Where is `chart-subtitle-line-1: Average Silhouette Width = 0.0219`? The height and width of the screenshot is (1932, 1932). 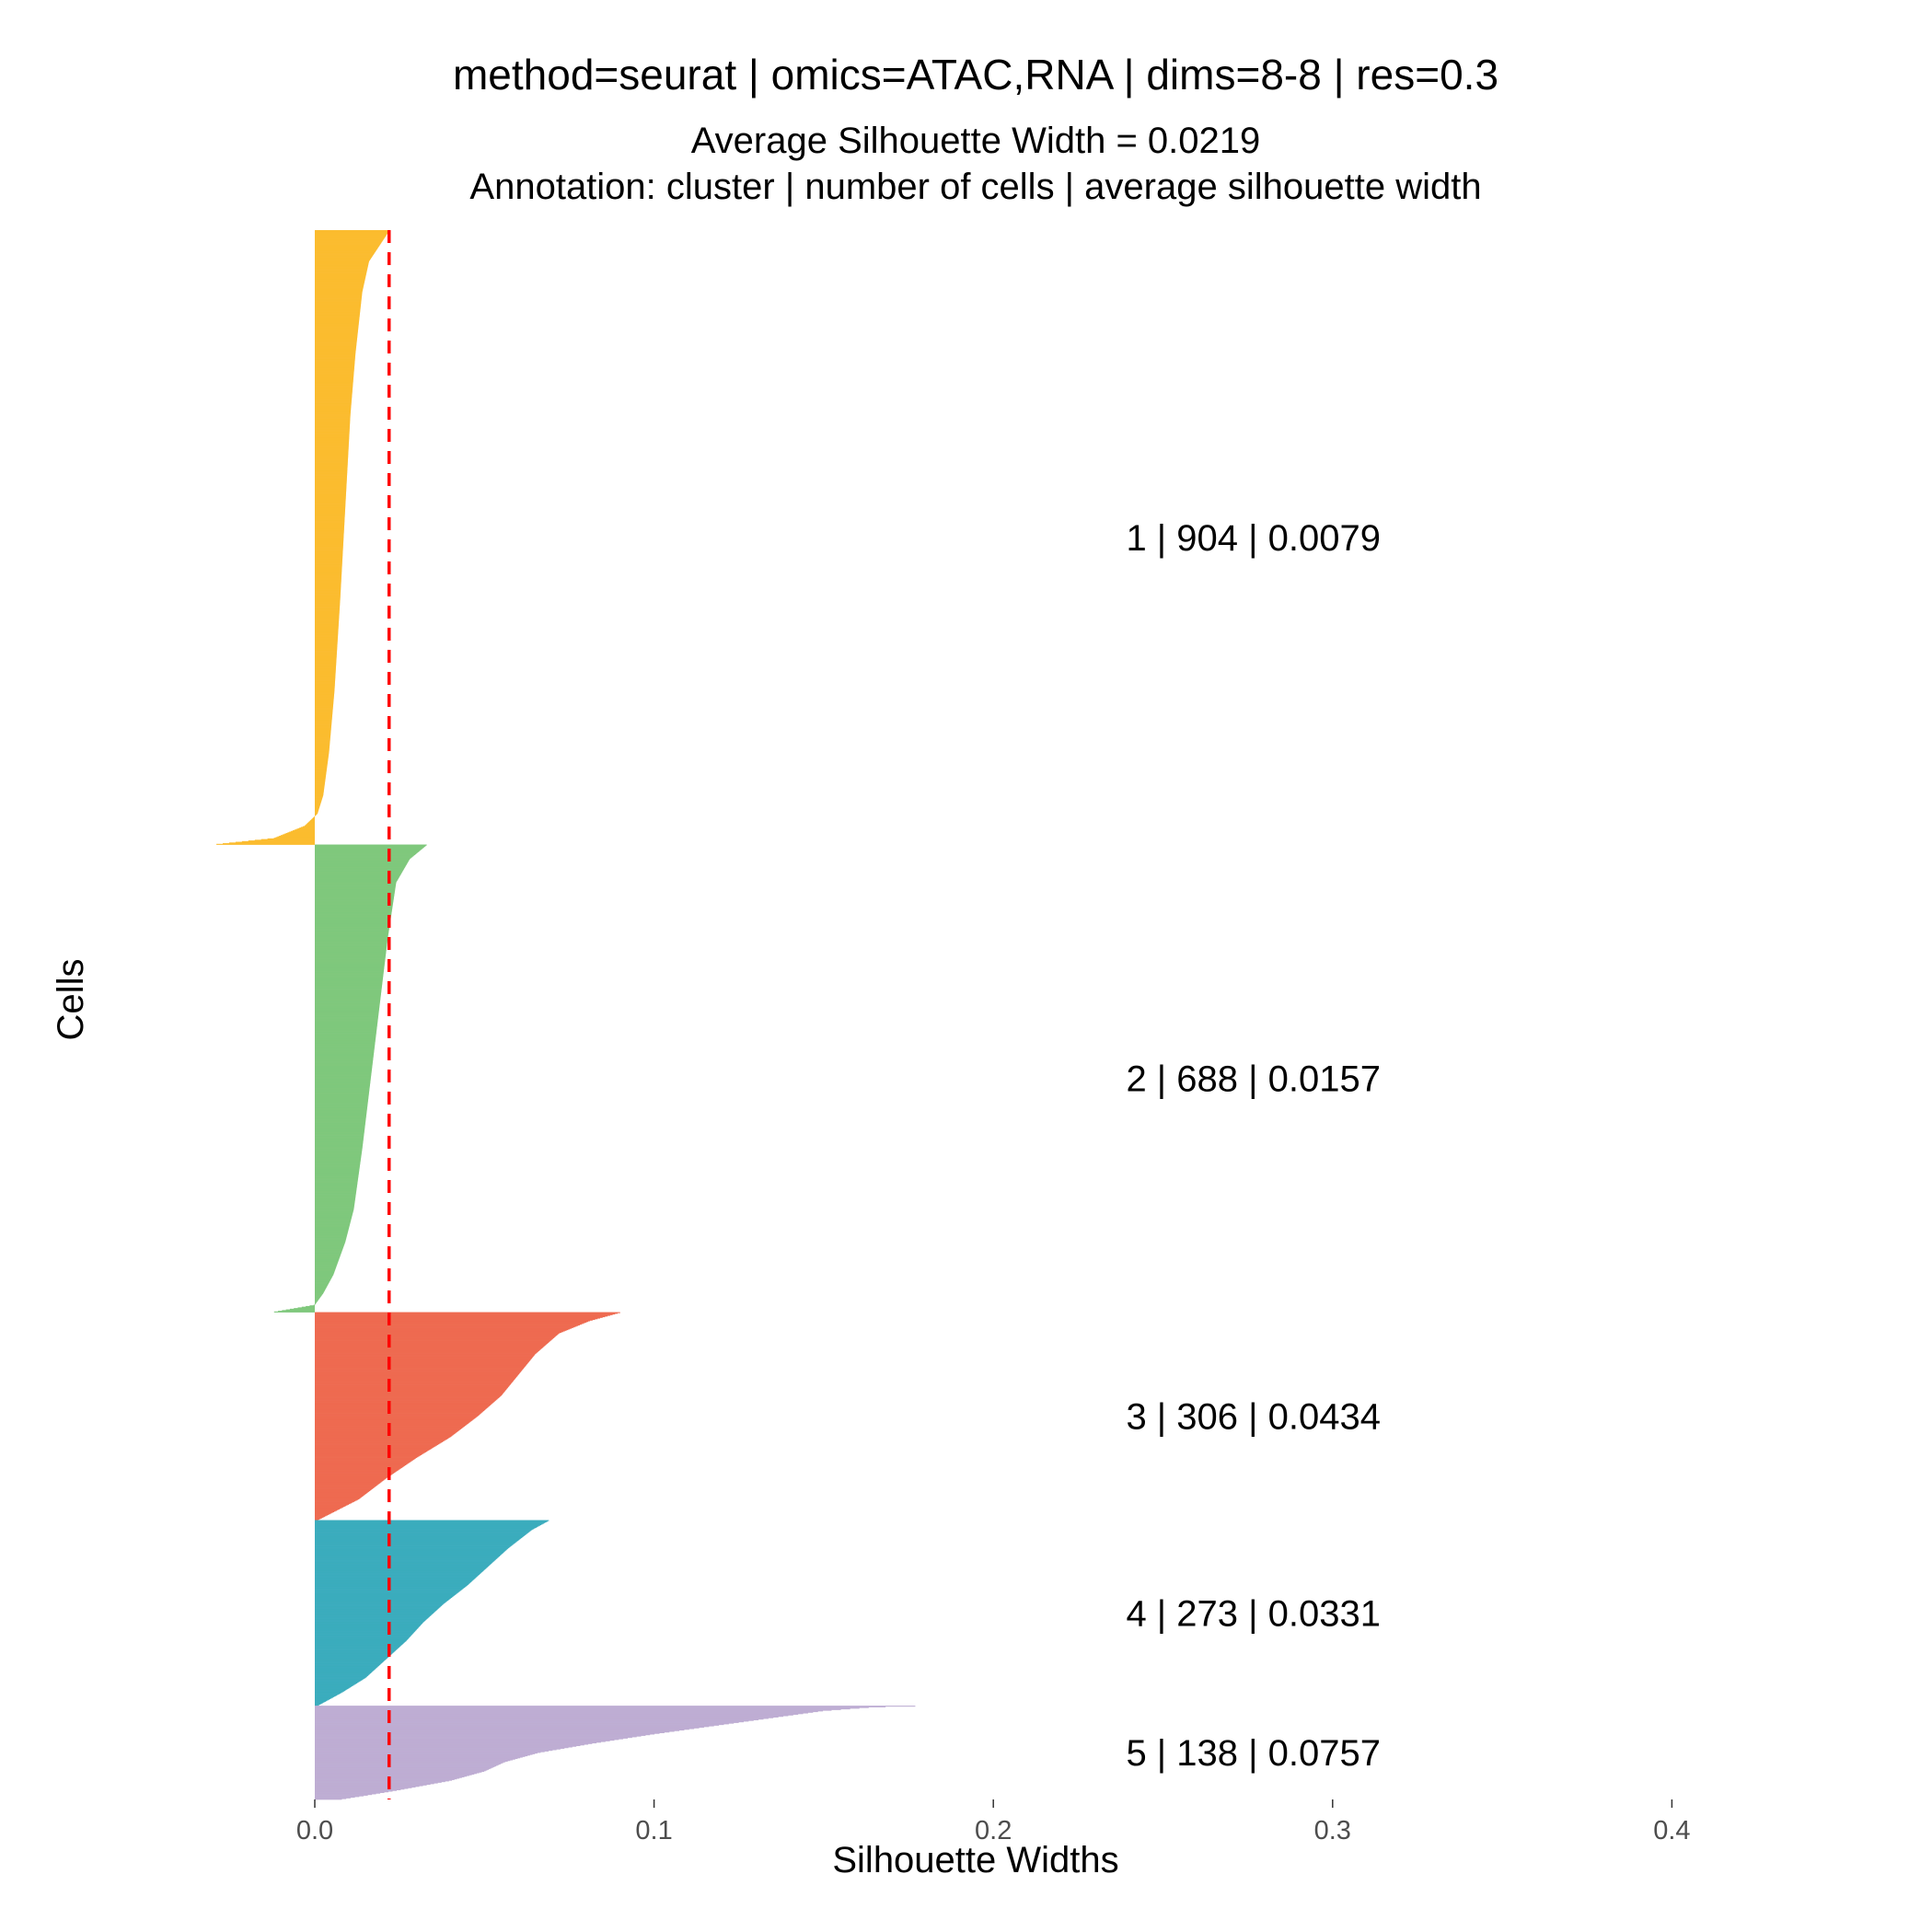
chart-subtitle-line-1: Average Silhouette Width = 0.0219 is located at coordinates (976, 141).